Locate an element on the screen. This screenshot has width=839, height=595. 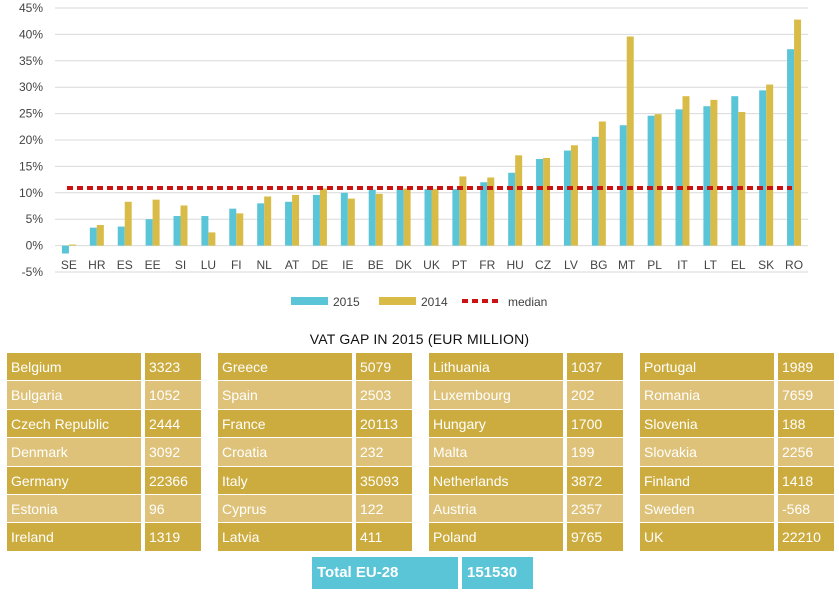
country-name-cell: Italy is located at coordinates (285, 480).